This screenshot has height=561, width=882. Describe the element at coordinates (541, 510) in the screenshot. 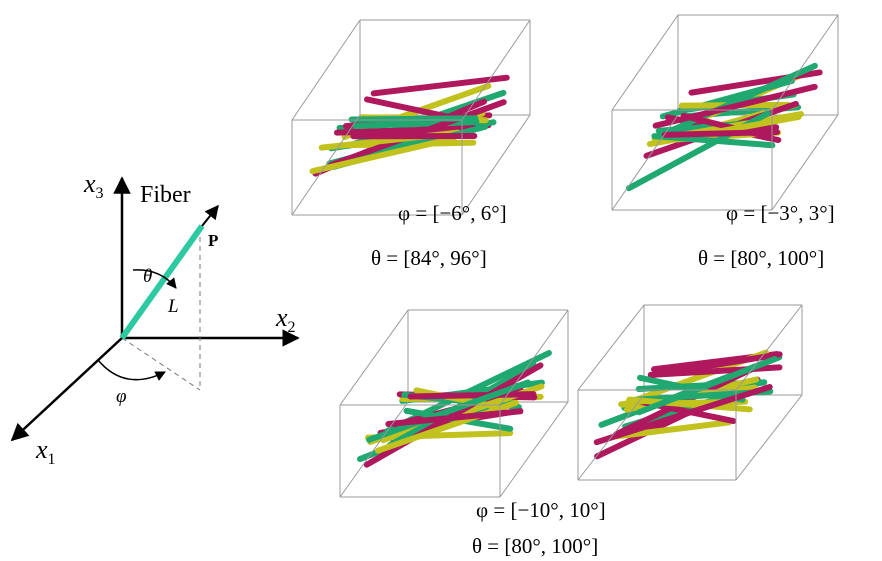

I see `phi-range: φ = [−10°, 10°]` at that location.